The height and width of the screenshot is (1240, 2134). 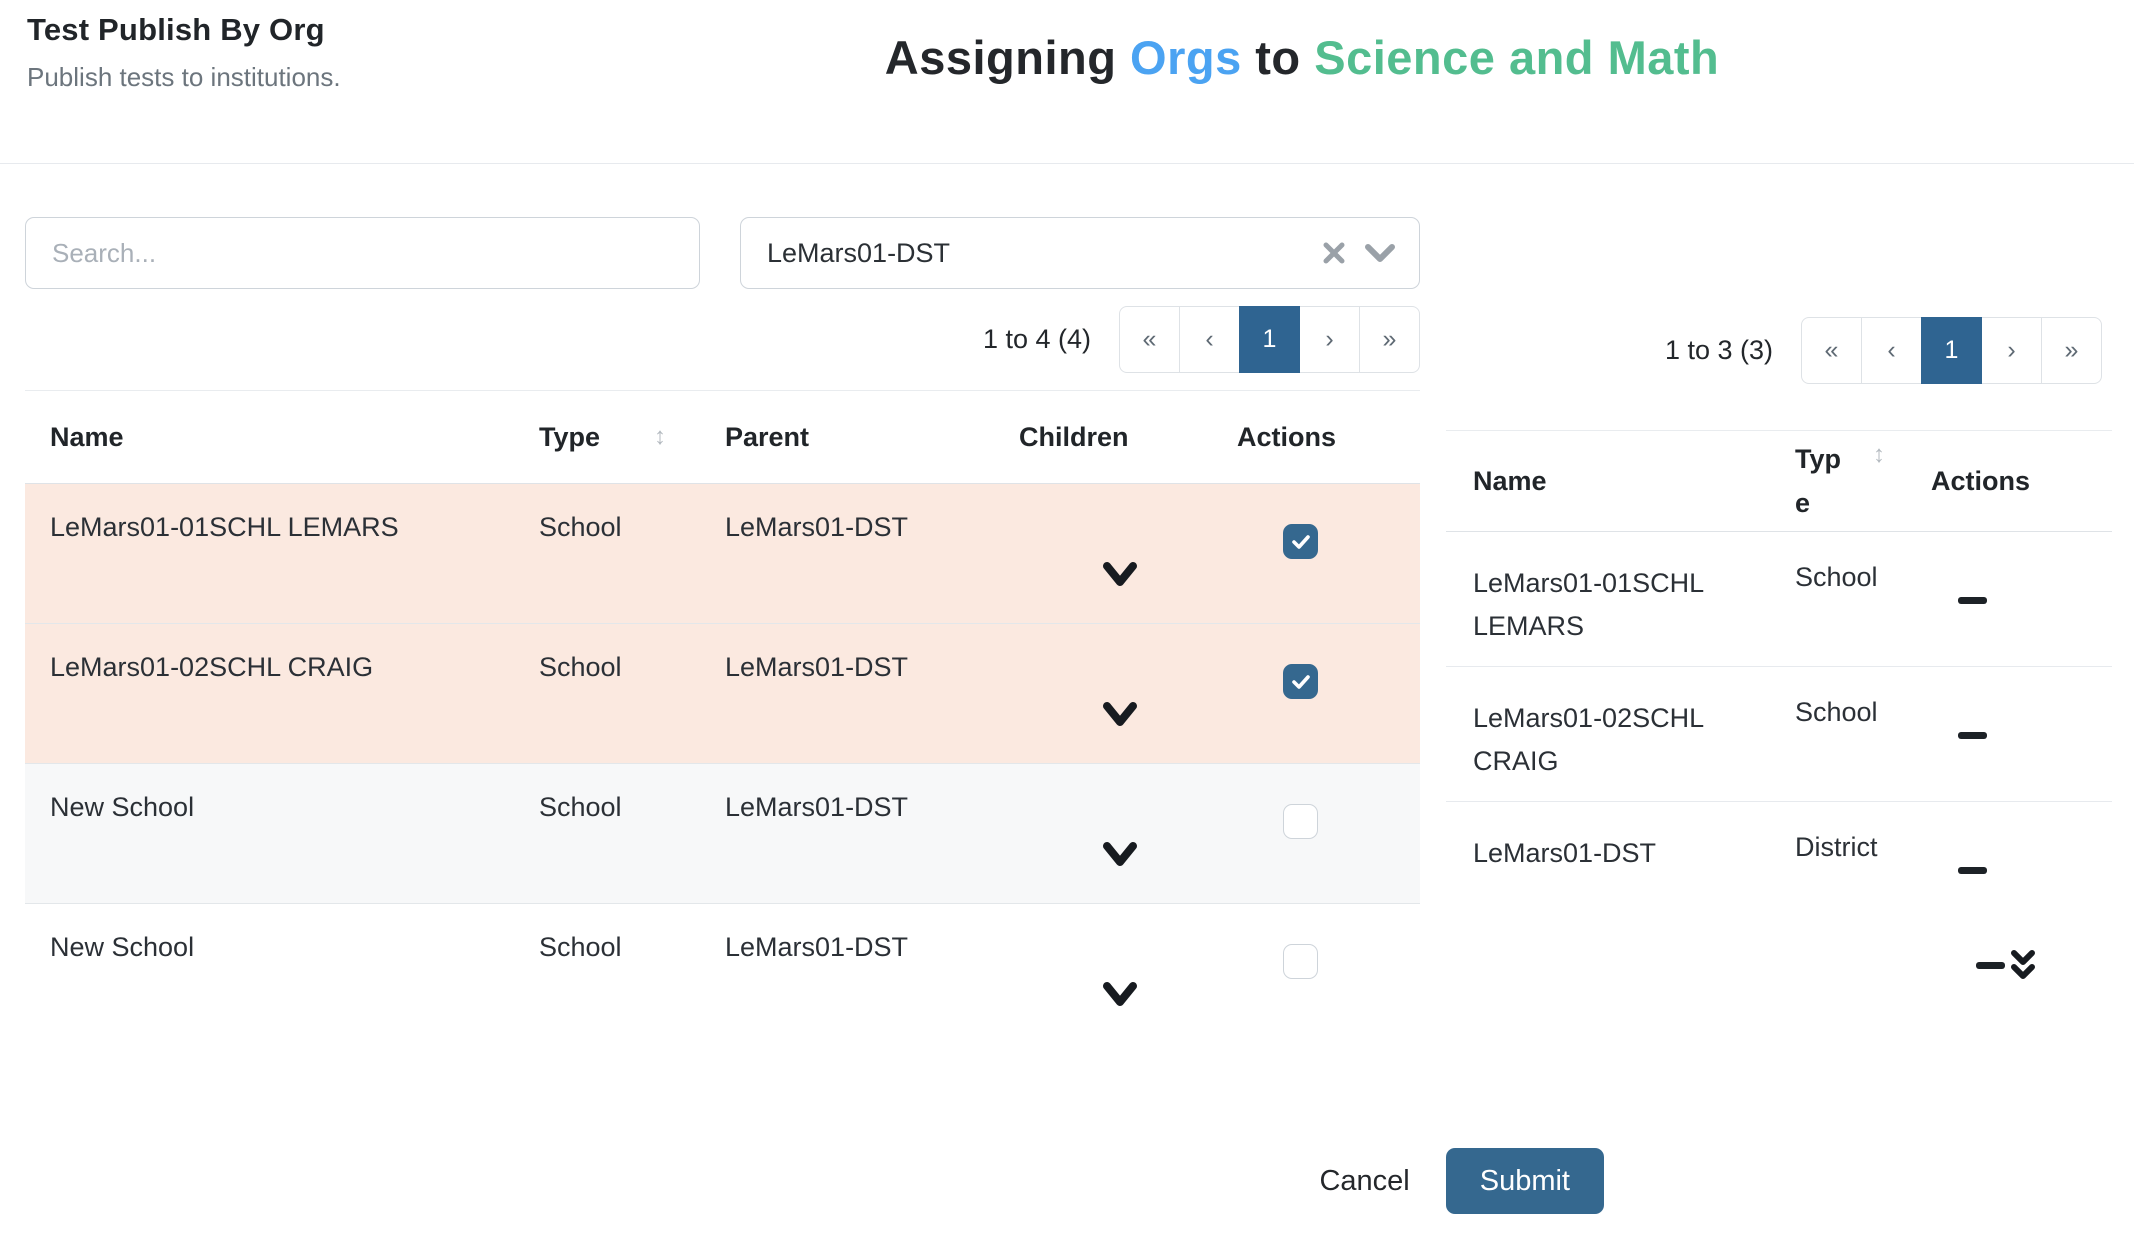 I want to click on search-input, so click(x=362, y=253).